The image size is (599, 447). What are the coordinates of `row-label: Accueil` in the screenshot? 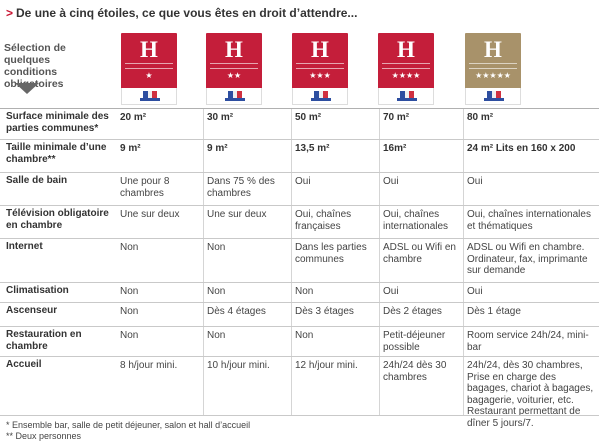 It's located at (24, 364).